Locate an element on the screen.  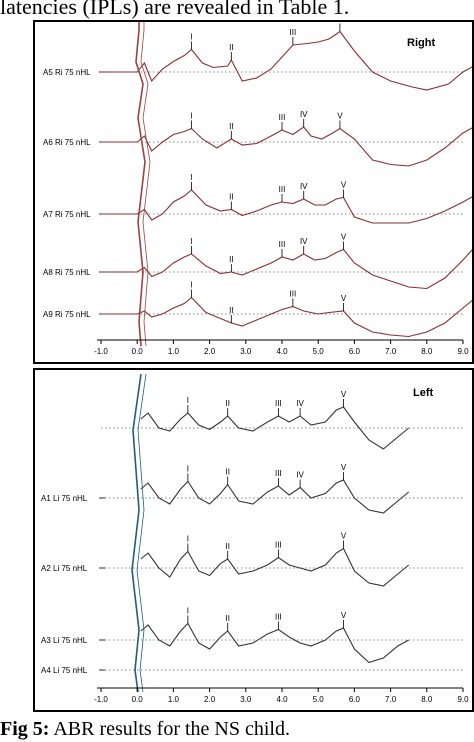
right-trace-label: A7 Ri 75 nHL is located at coordinates (67, 214).